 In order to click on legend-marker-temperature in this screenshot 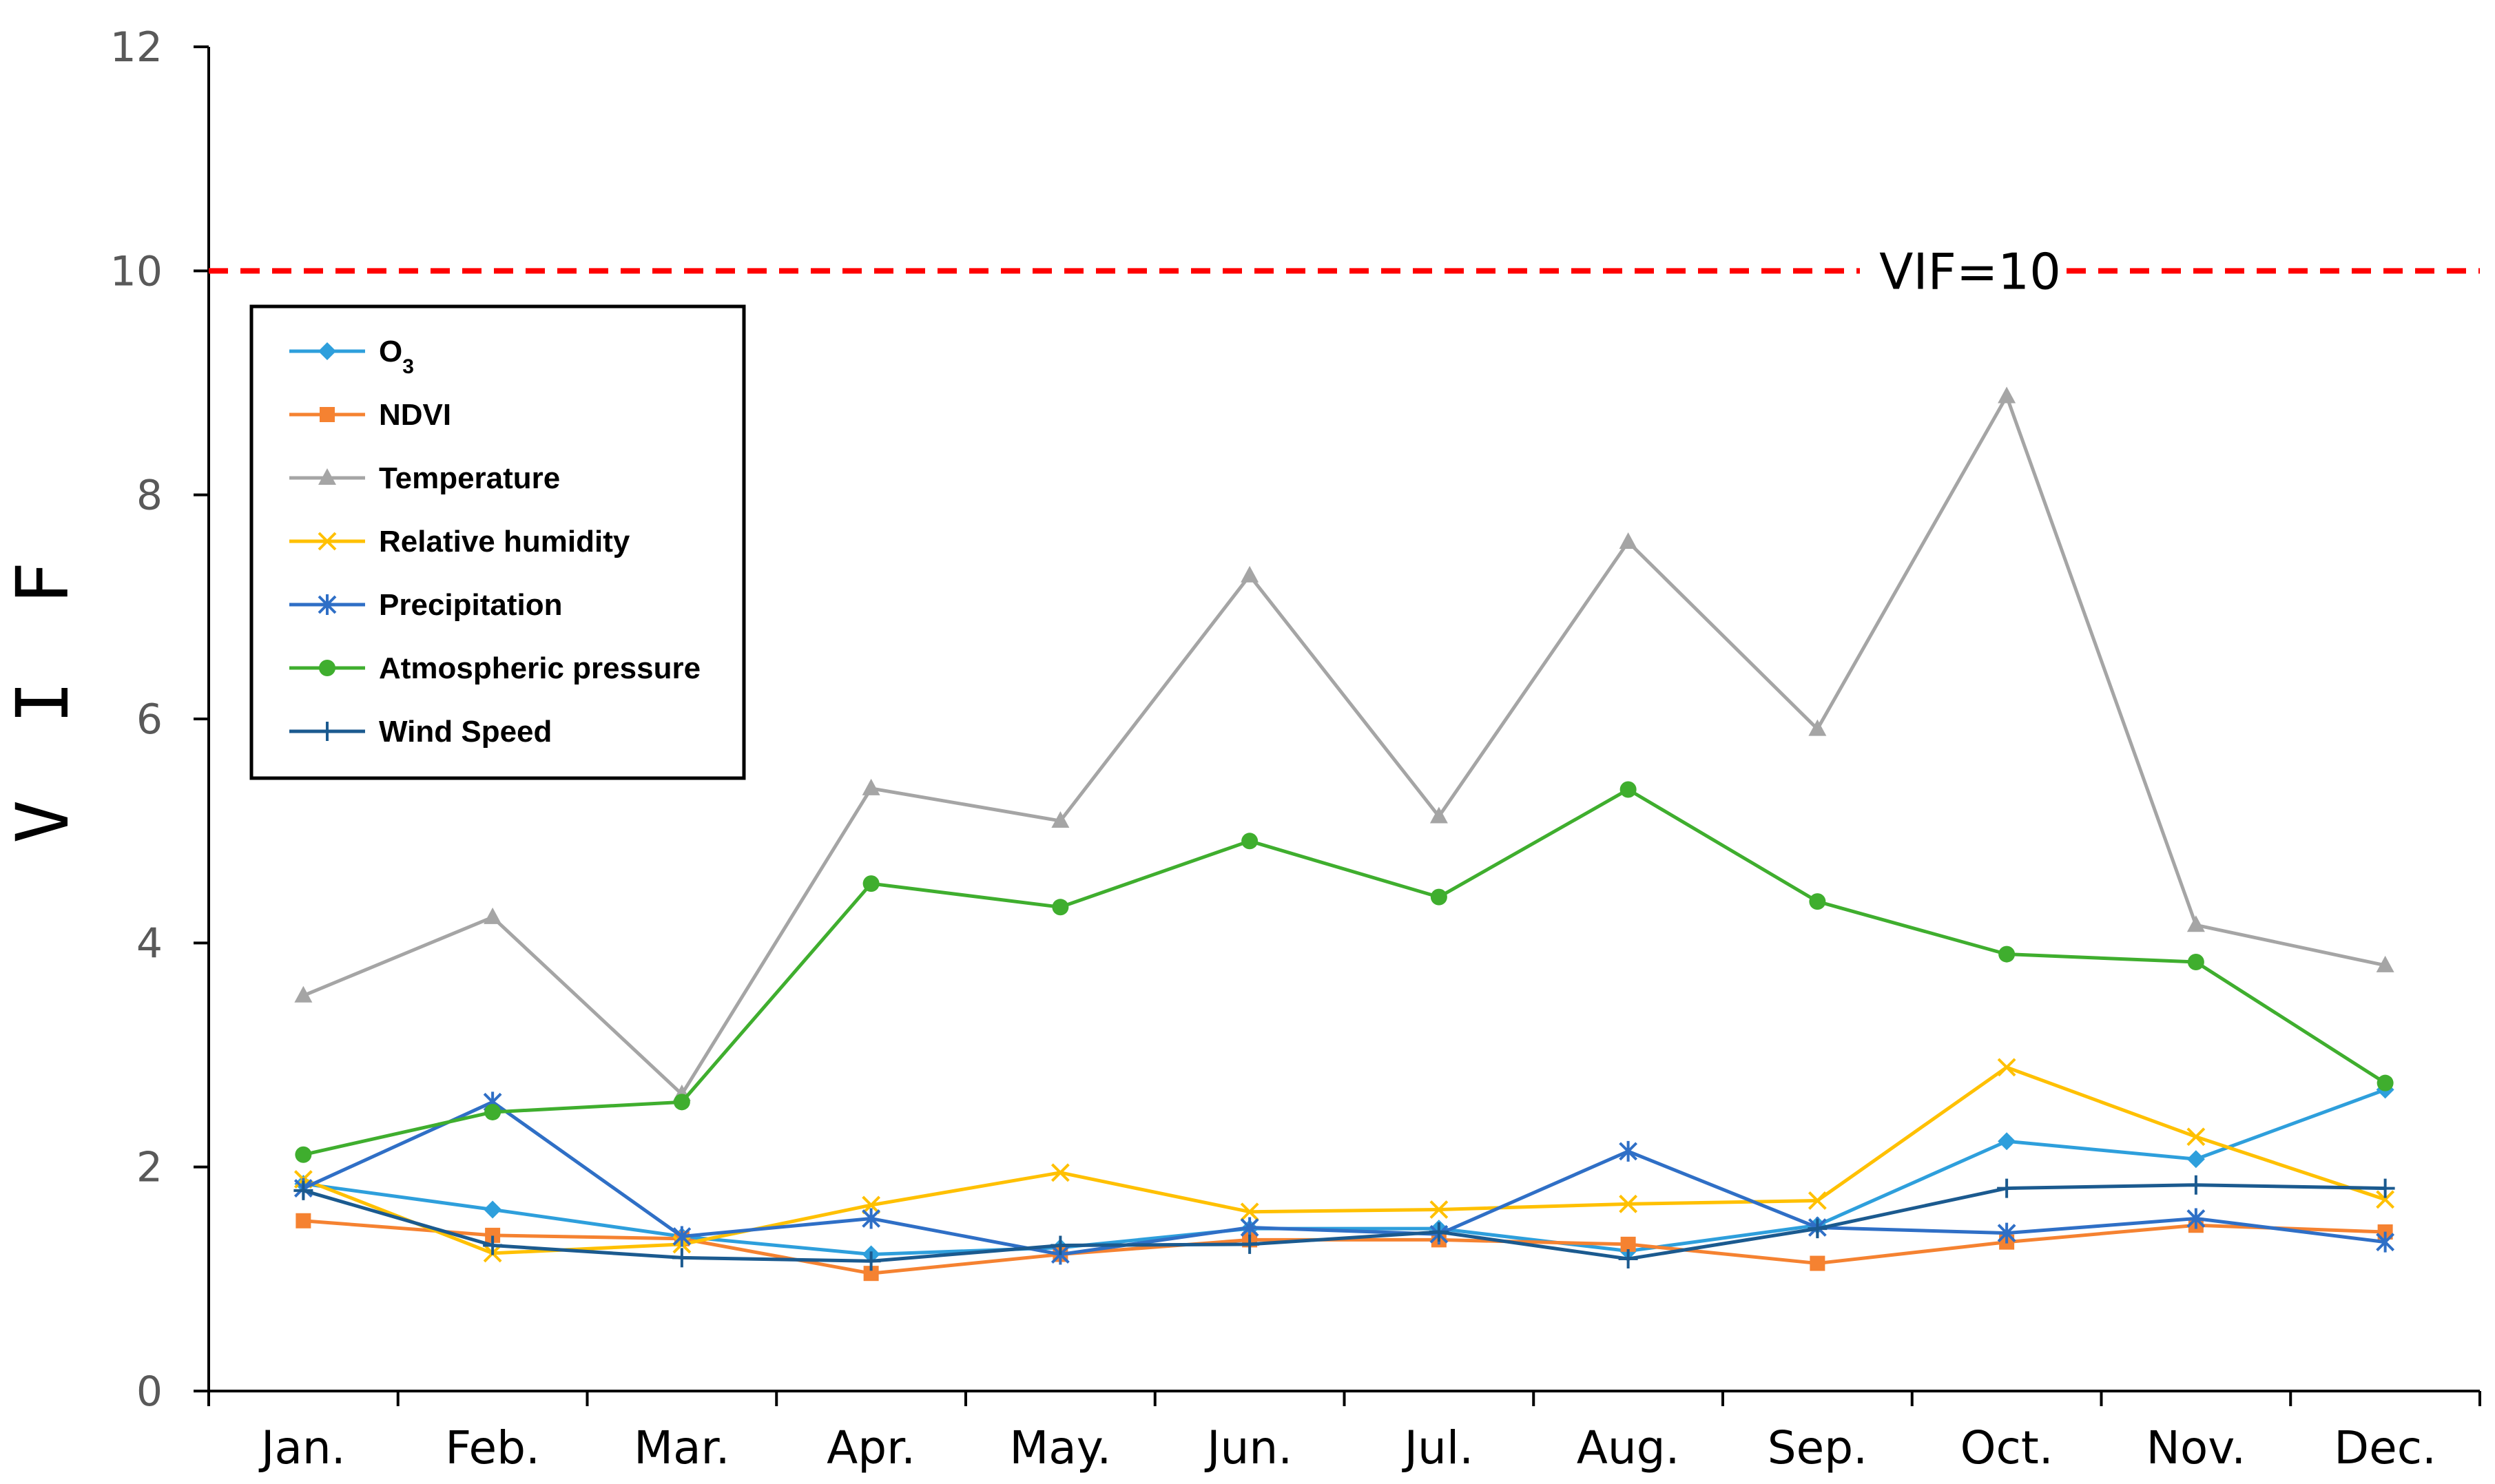, I will do `click(327, 476)`.